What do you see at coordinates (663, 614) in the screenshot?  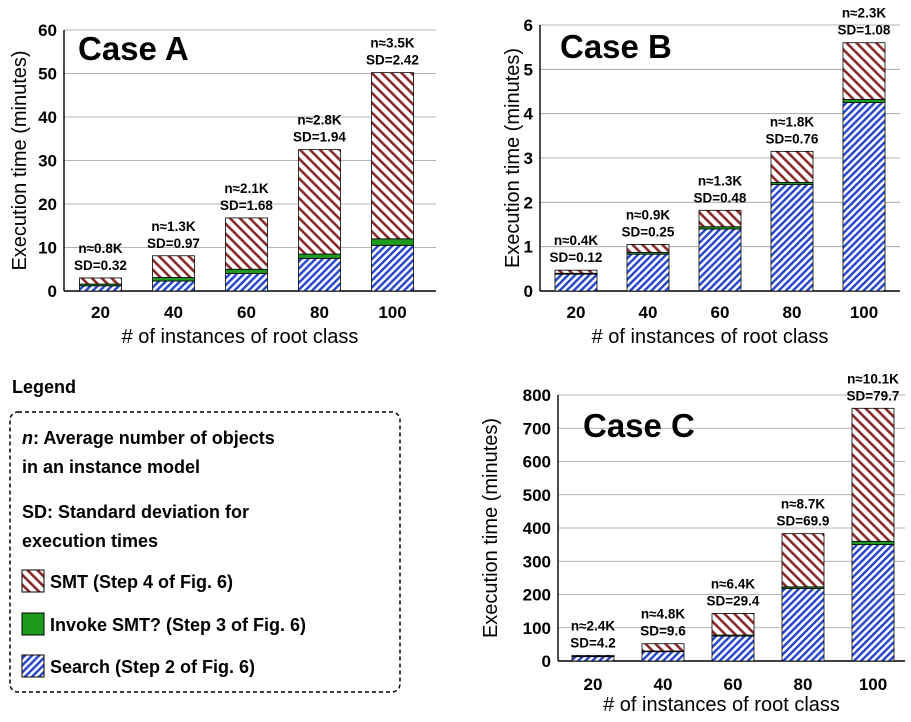 I see `bar-n-label: n≈4.8K` at bounding box center [663, 614].